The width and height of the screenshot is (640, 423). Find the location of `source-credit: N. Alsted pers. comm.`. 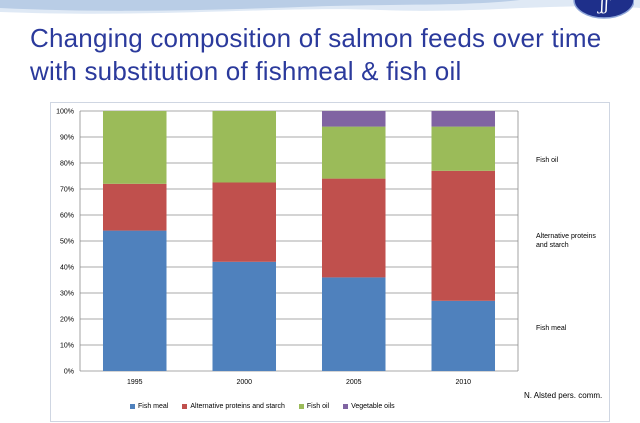

source-credit: N. Alsted pers. comm. is located at coordinates (563, 395).